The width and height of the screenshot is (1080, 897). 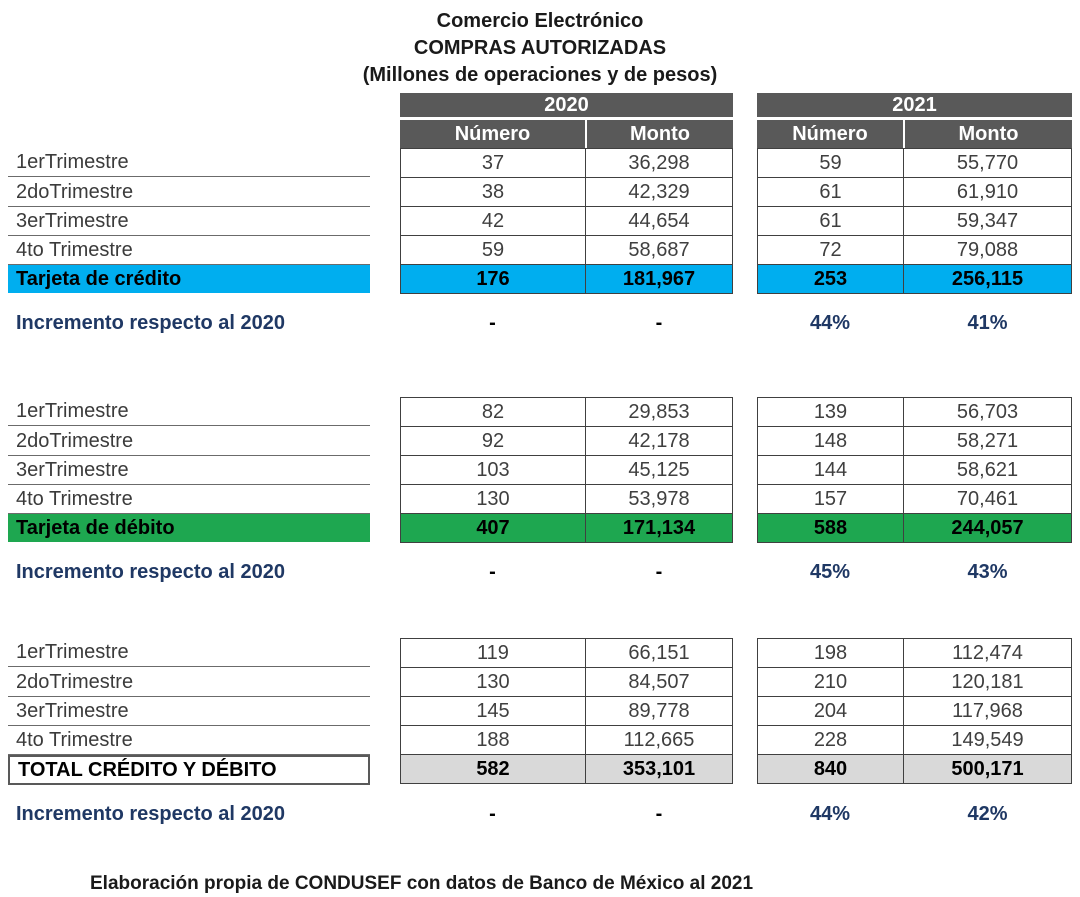 I want to click on increment-value-cell: 45%, so click(x=830, y=572).